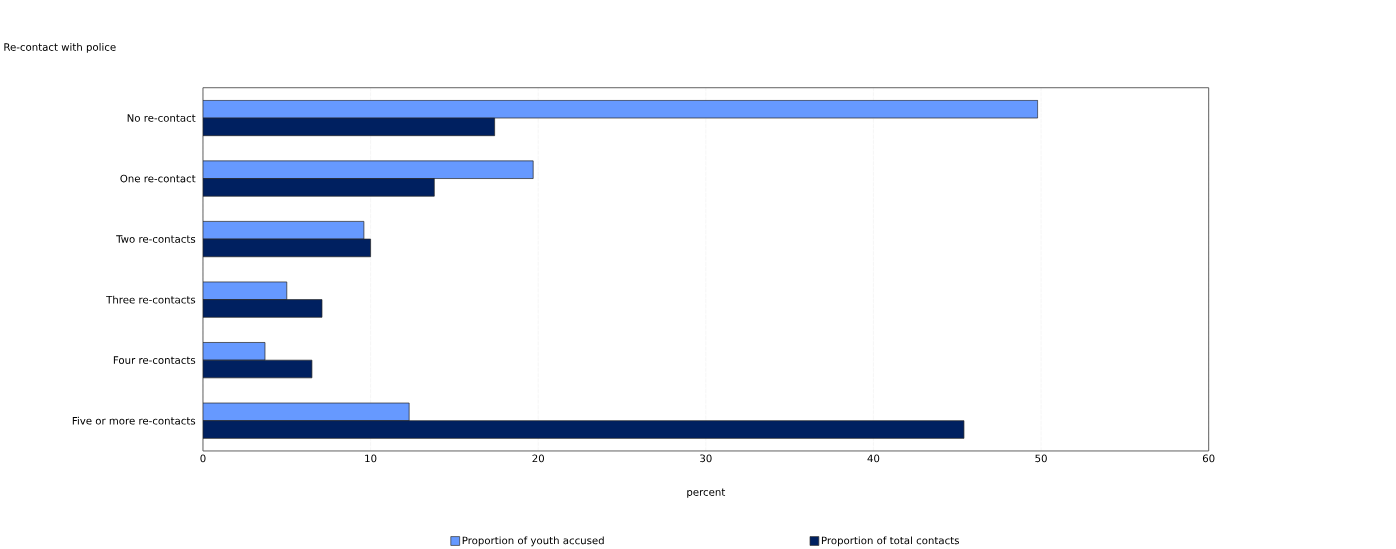 The height and width of the screenshot is (549, 1396). I want to click on x-tick-label: 20, so click(538, 458).